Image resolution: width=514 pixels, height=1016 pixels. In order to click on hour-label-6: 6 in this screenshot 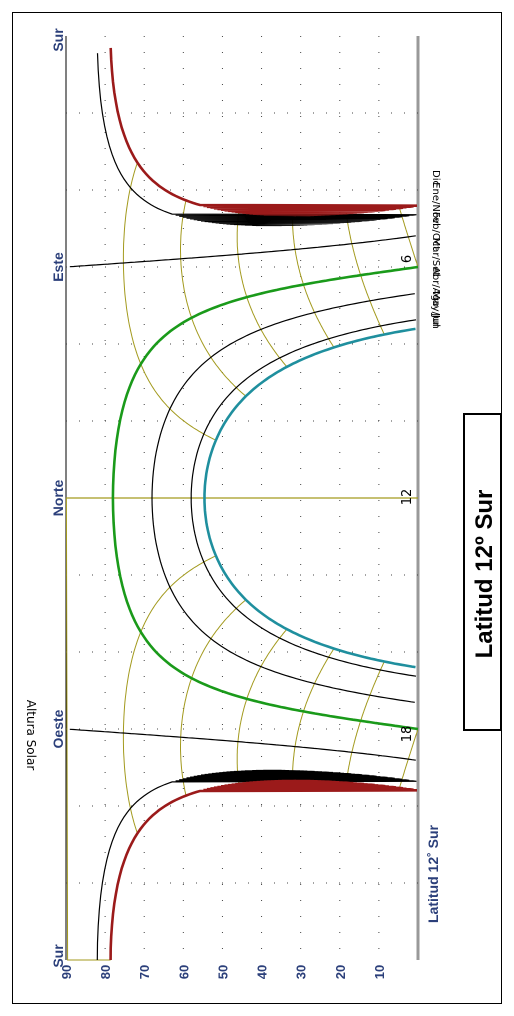, I will do `click(407, 259)`.